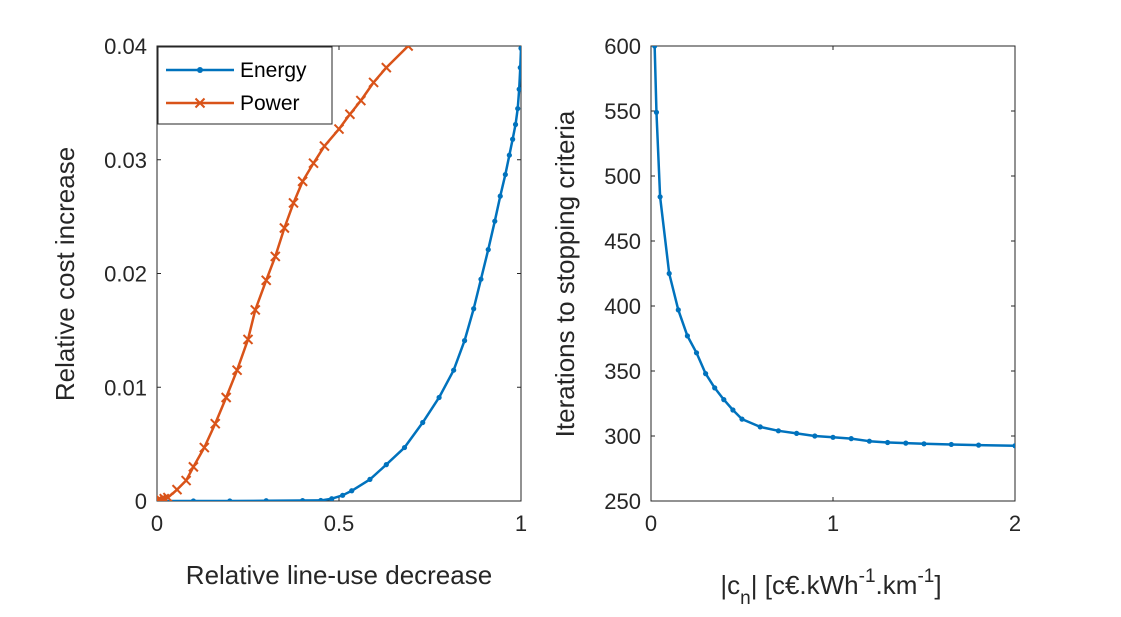 The width and height of the screenshot is (1121, 617). What do you see at coordinates (273, 70) in the screenshot?
I see `legend-energy-label: Energy` at bounding box center [273, 70].